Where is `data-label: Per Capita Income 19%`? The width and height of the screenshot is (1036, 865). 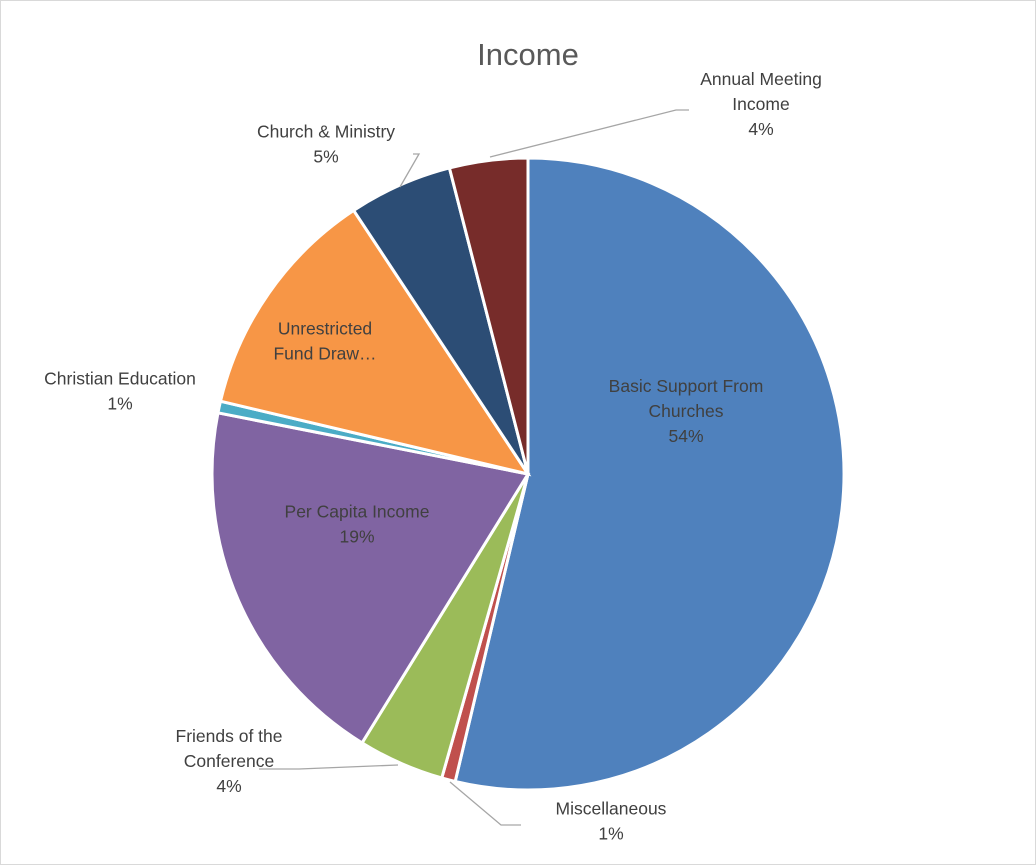
data-label: Per Capita Income 19% is located at coordinates (357, 524).